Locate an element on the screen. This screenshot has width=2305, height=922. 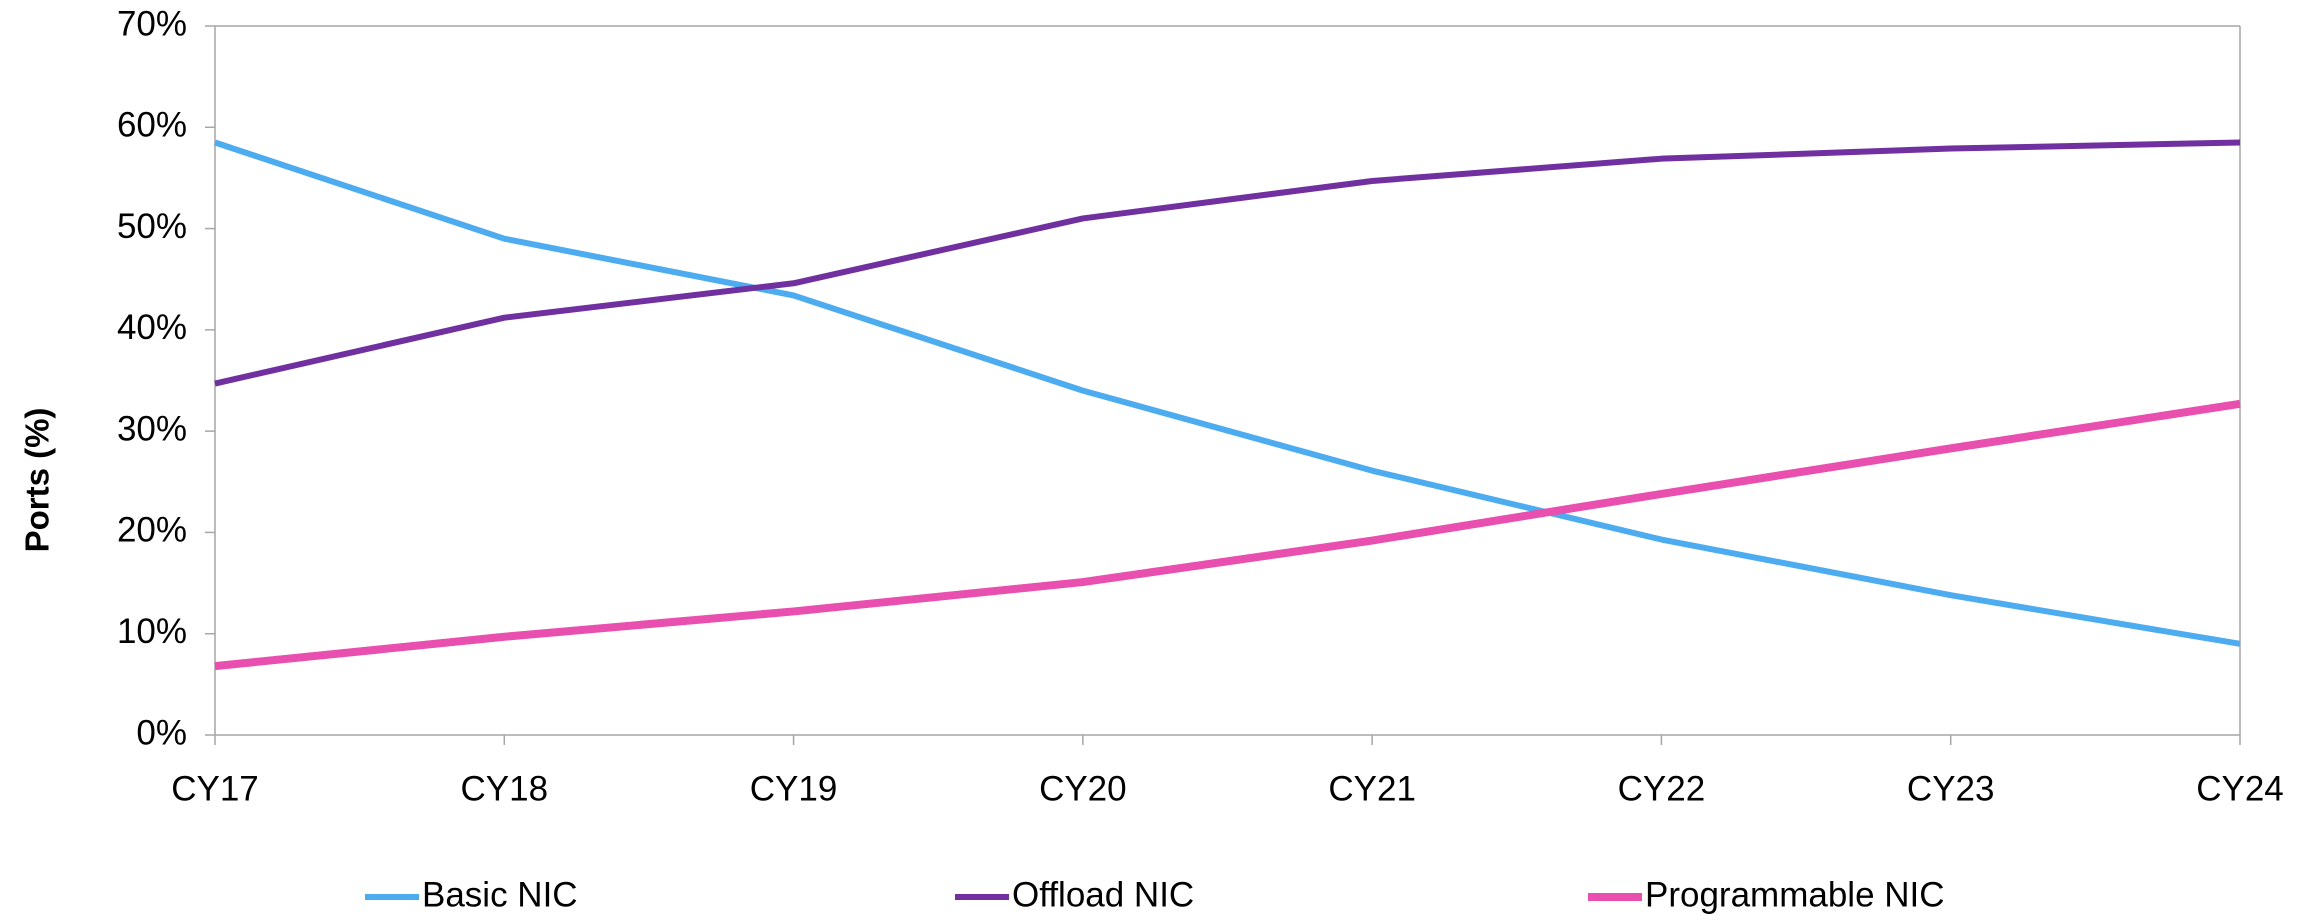
x-tick-label: CY20 is located at coordinates (1083, 788).